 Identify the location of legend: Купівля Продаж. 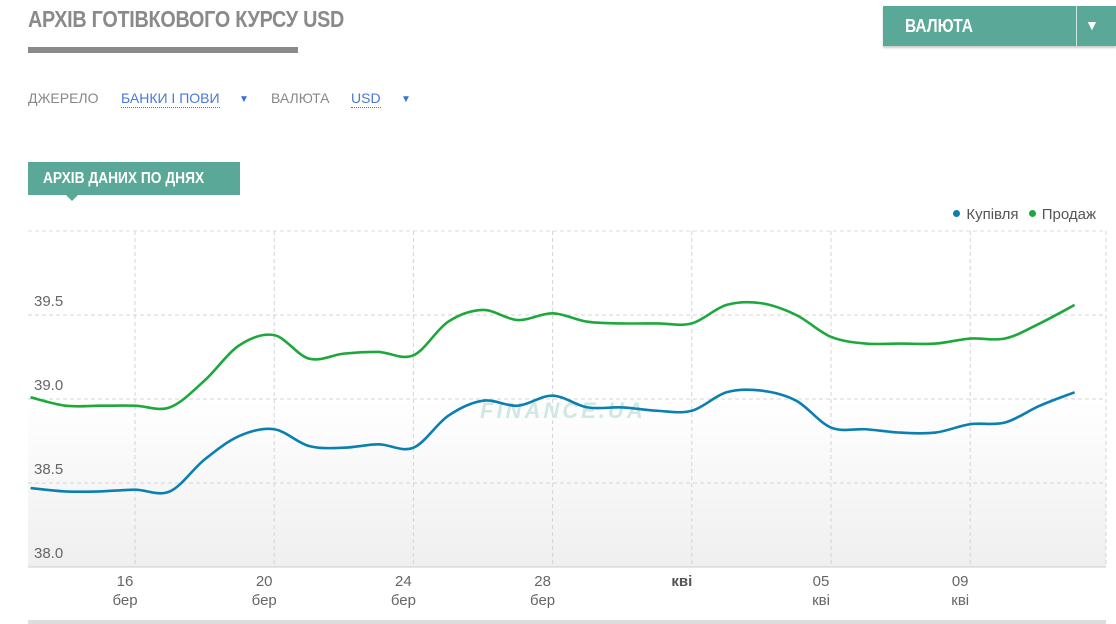
(1021, 214).